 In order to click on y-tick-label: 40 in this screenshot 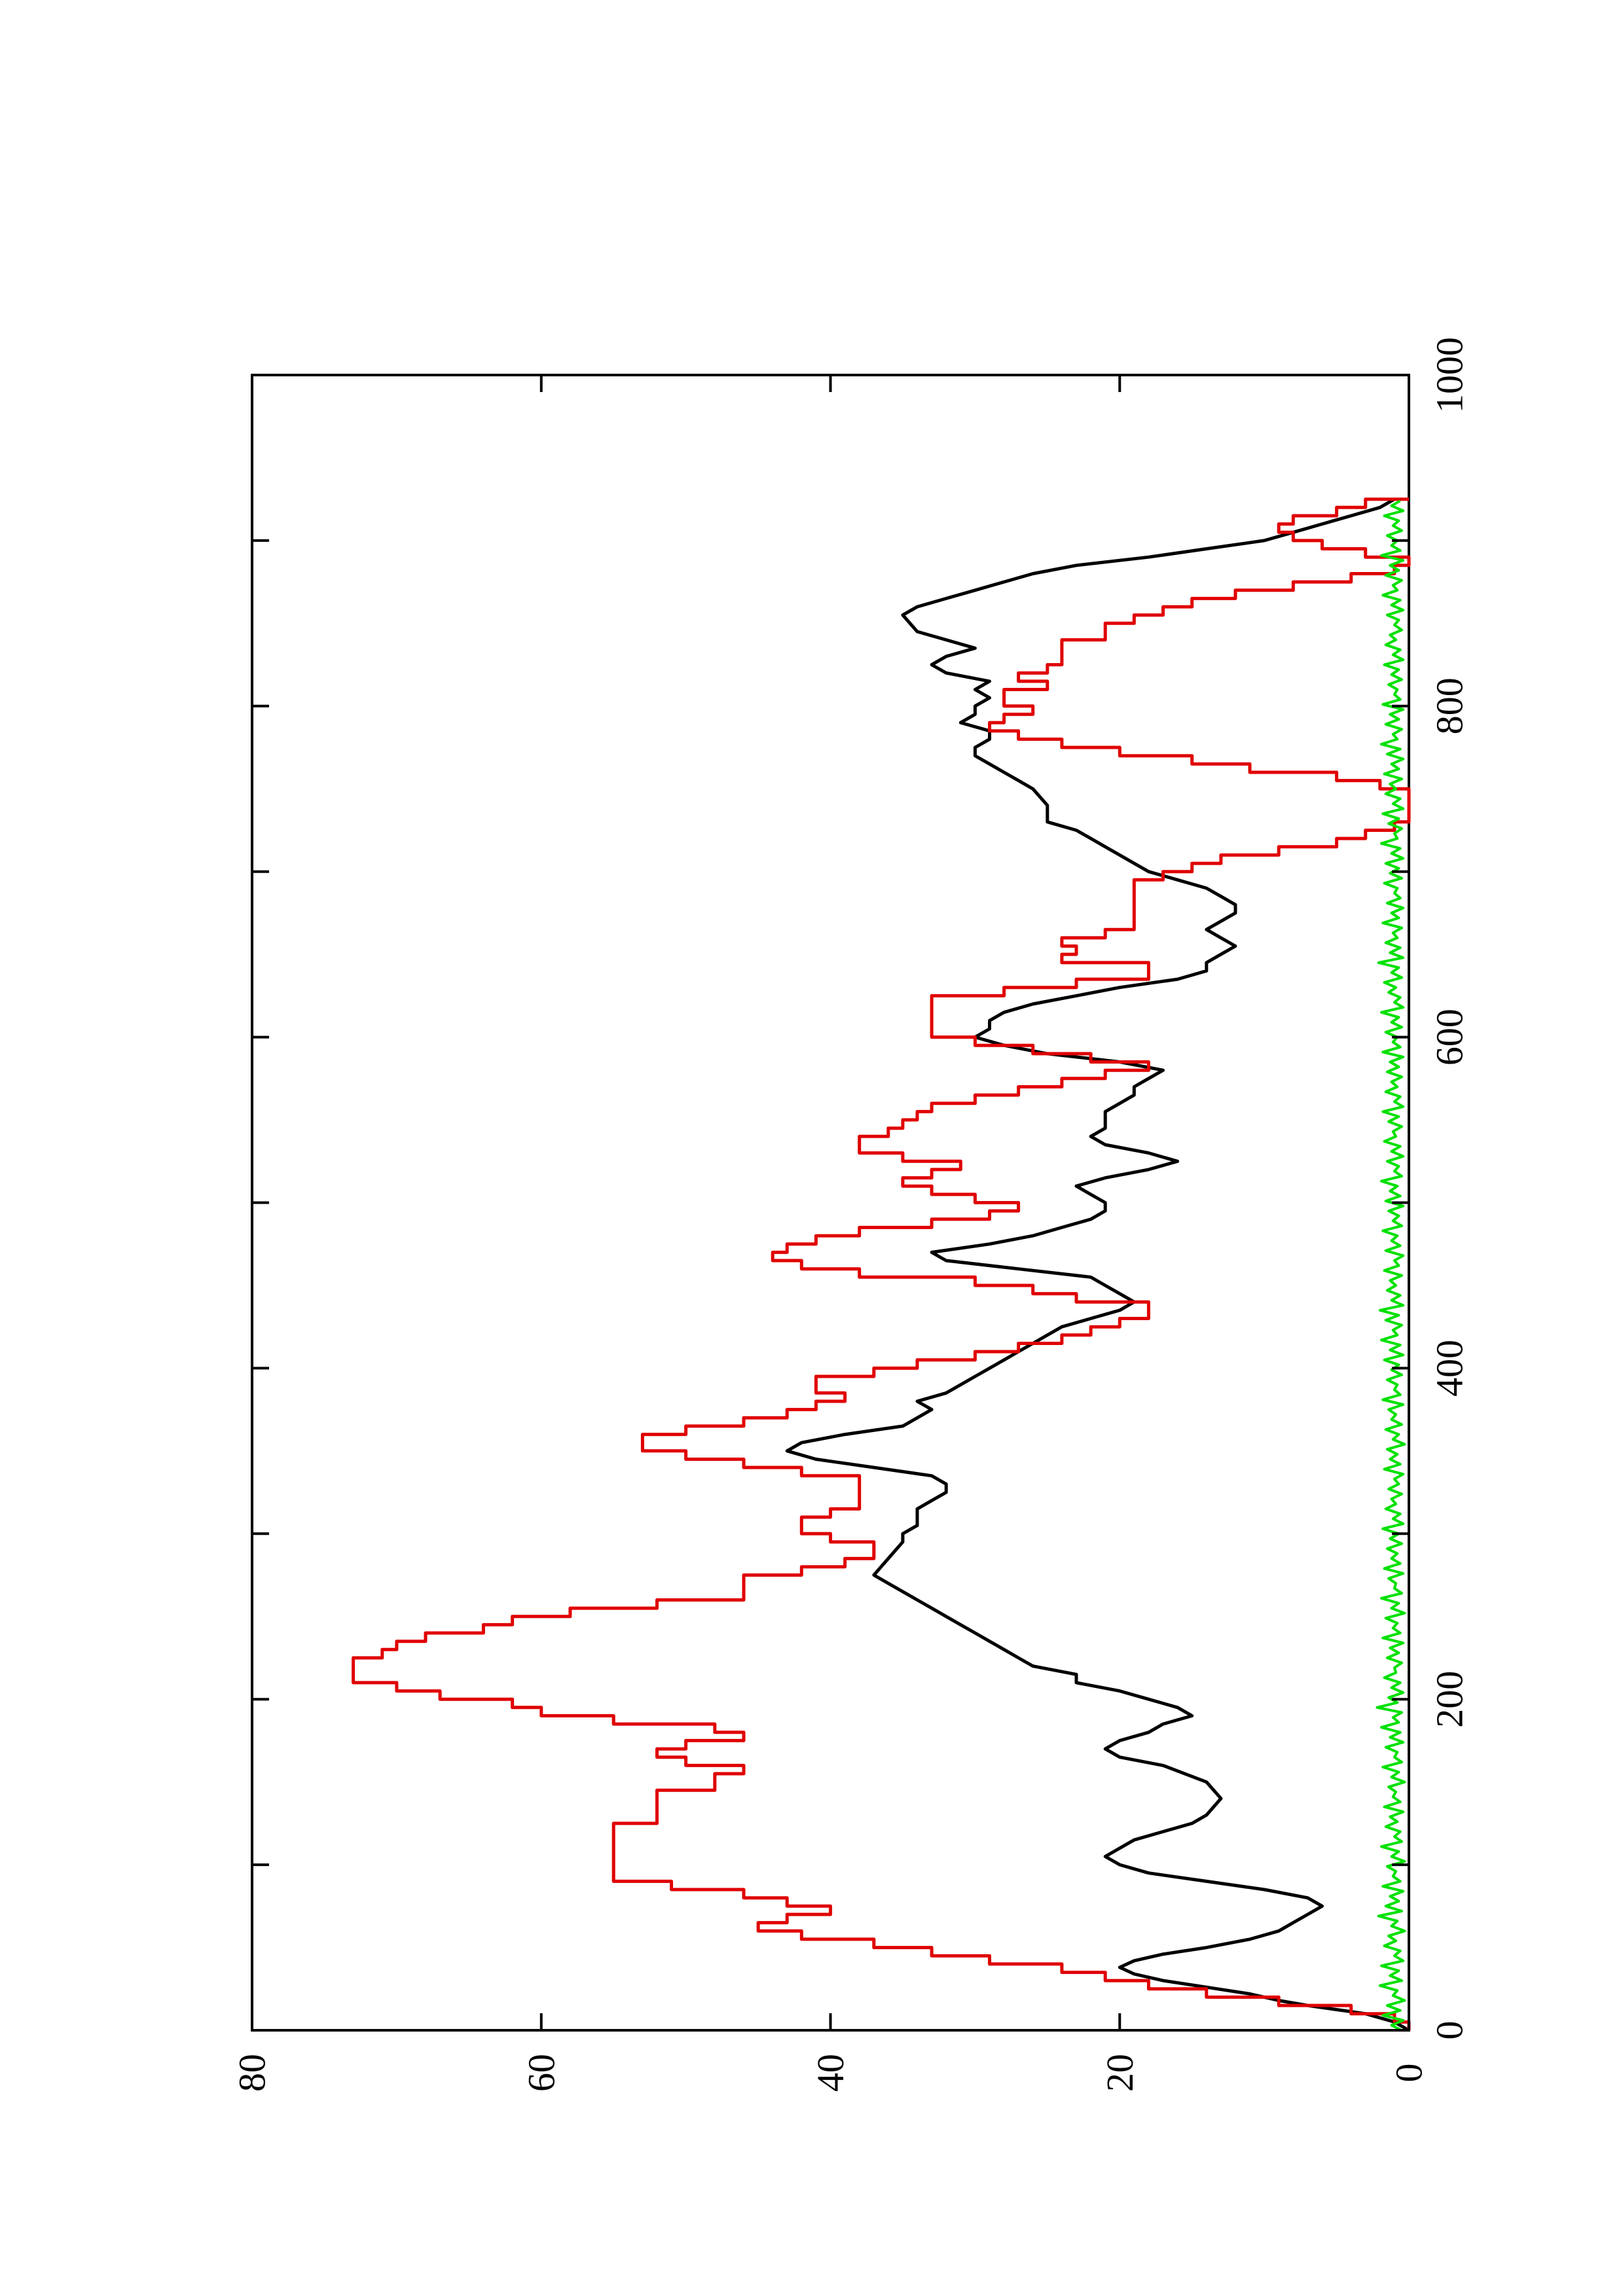, I will do `click(830, 2073)`.